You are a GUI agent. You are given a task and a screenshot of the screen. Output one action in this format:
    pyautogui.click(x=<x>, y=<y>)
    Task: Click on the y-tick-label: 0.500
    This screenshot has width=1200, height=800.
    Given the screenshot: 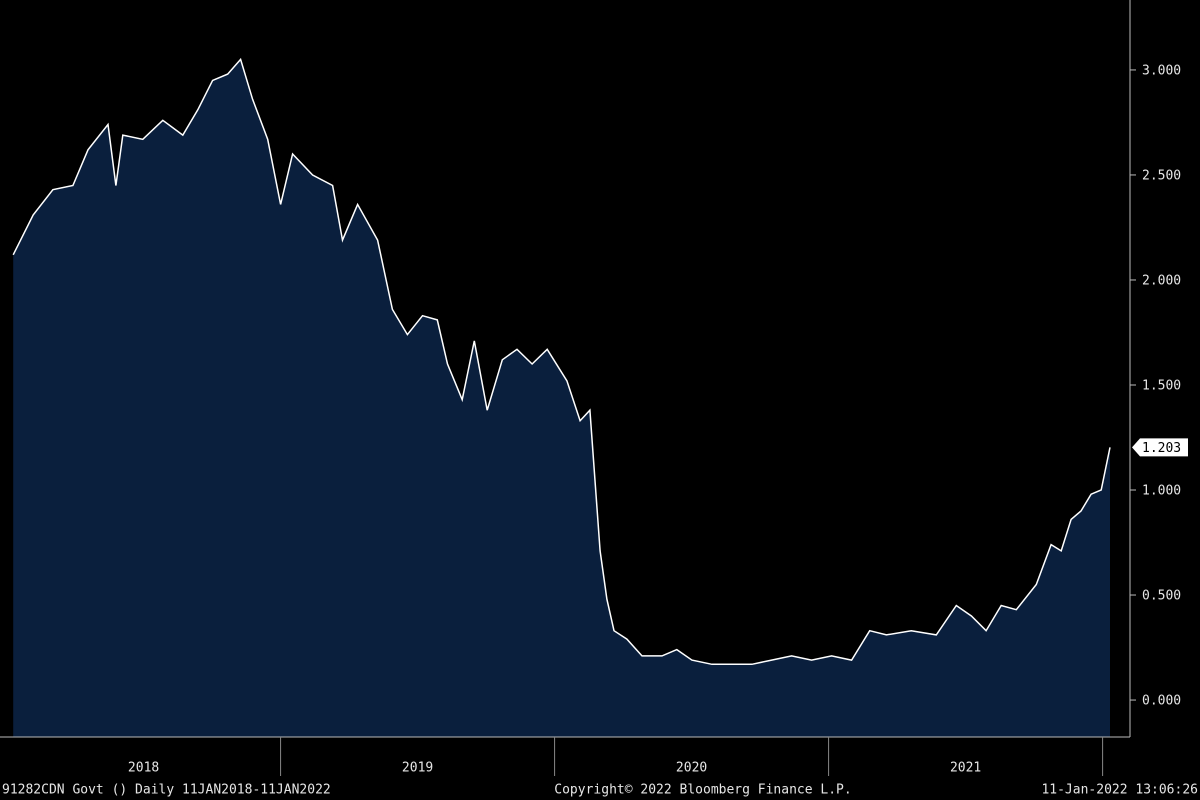 What is the action you would take?
    pyautogui.click(x=1161, y=596)
    